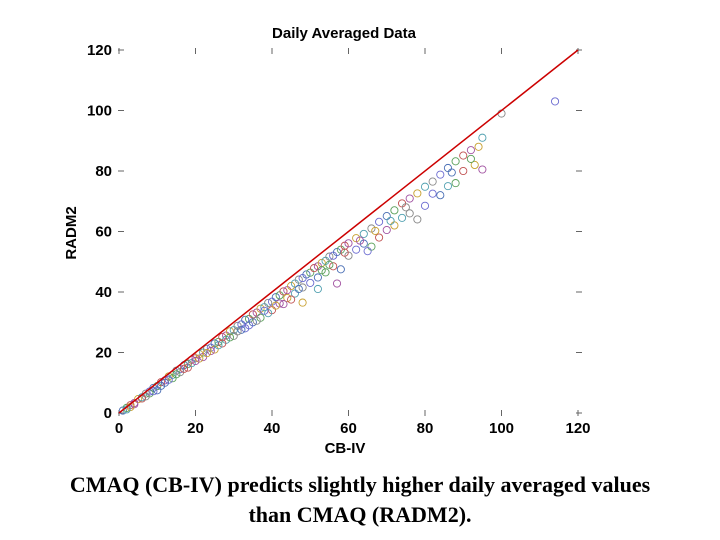 The height and width of the screenshot is (540, 720). What do you see at coordinates (71, 232) in the screenshot?
I see `y-axis-title: RADM2` at bounding box center [71, 232].